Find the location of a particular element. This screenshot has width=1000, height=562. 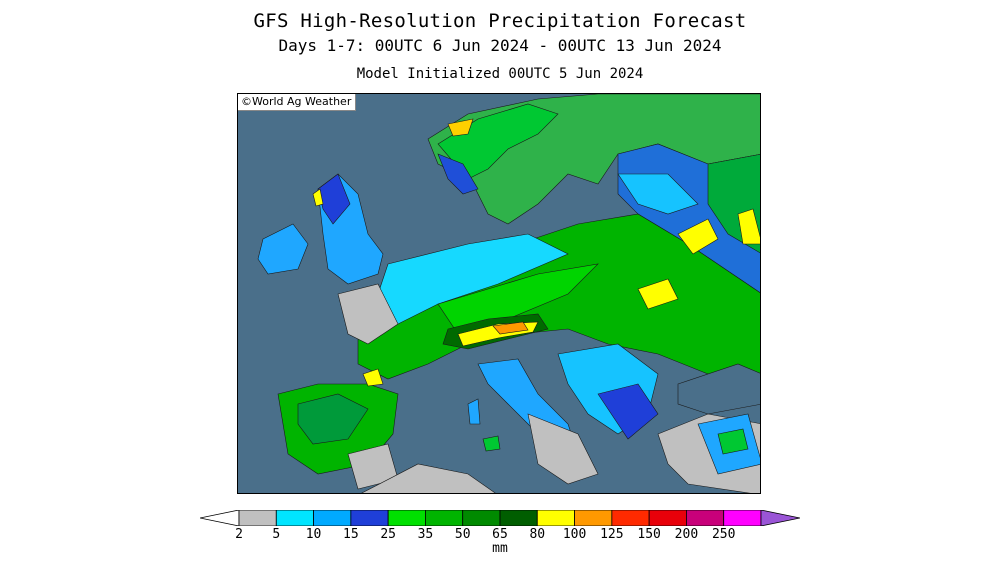

legend-tick-label: 250 is located at coordinates (723, 534).